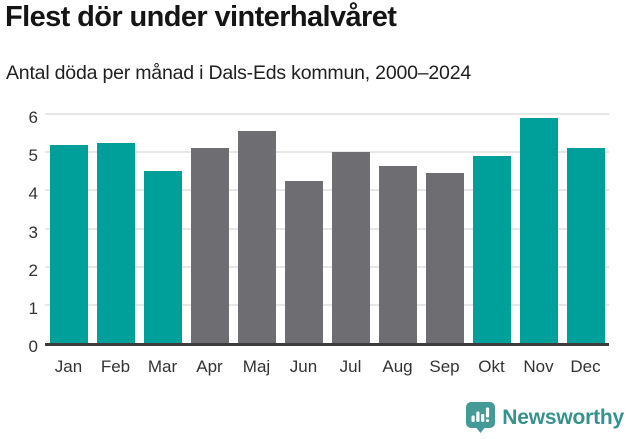  Describe the element at coordinates (209, 245) in the screenshot. I see `bar-apr` at that location.